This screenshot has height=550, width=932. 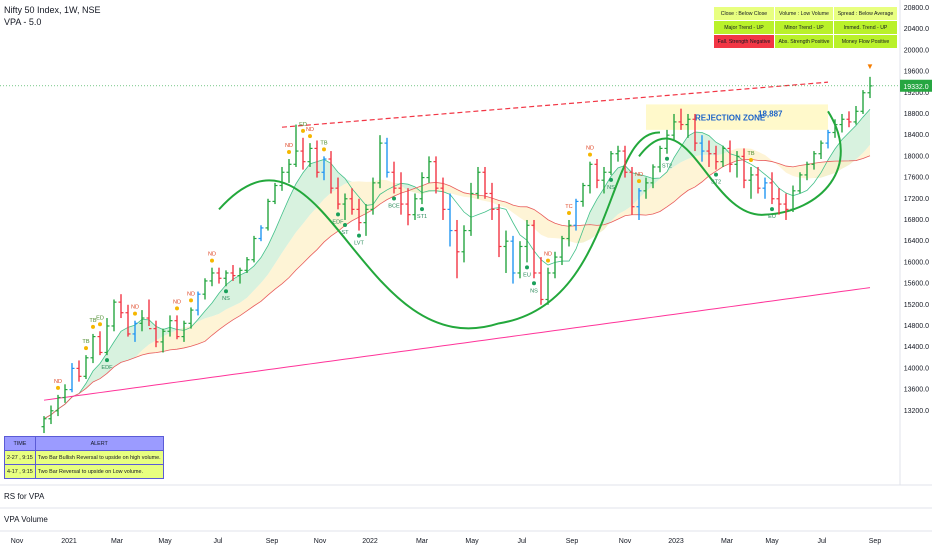 What do you see at coordinates (99, 443) in the screenshot?
I see `alert-header-cell: ALERT` at bounding box center [99, 443].